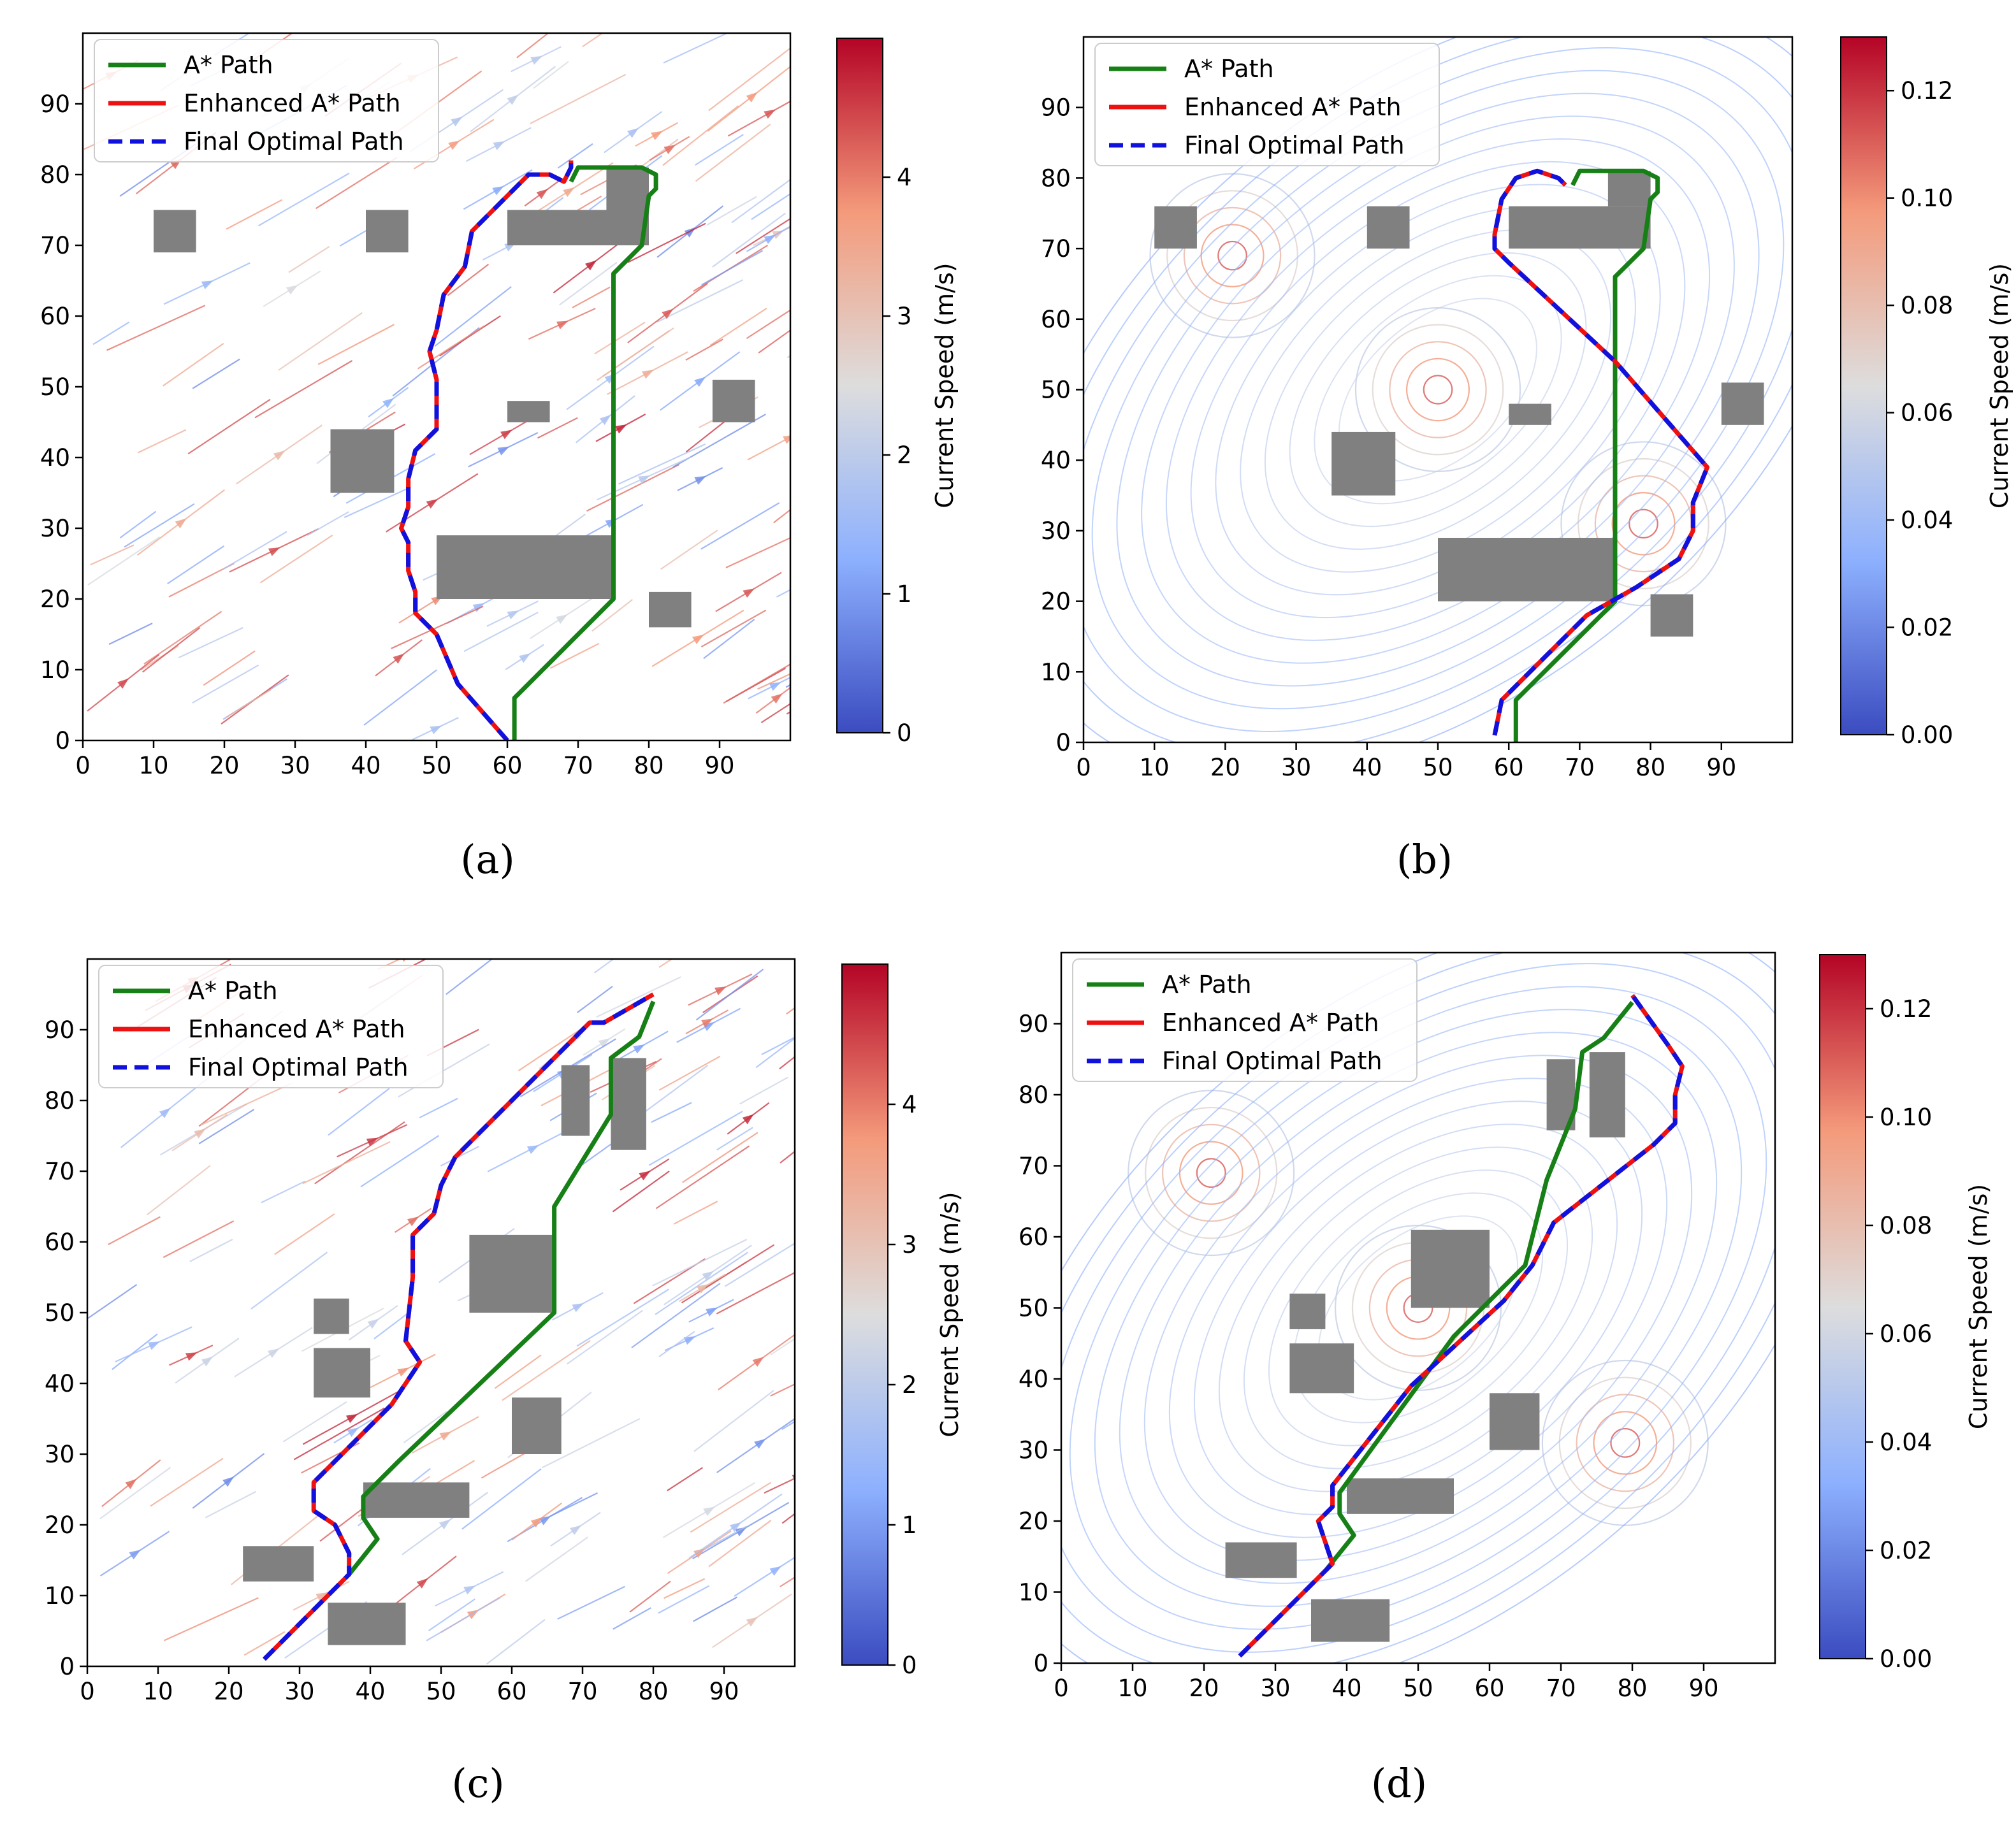  I want to click on legend-box, so click(271, 1026).